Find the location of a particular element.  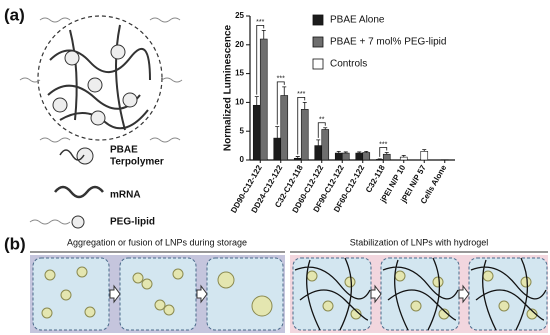

schematic-label: PEG-lipid is located at coordinates (132, 222).